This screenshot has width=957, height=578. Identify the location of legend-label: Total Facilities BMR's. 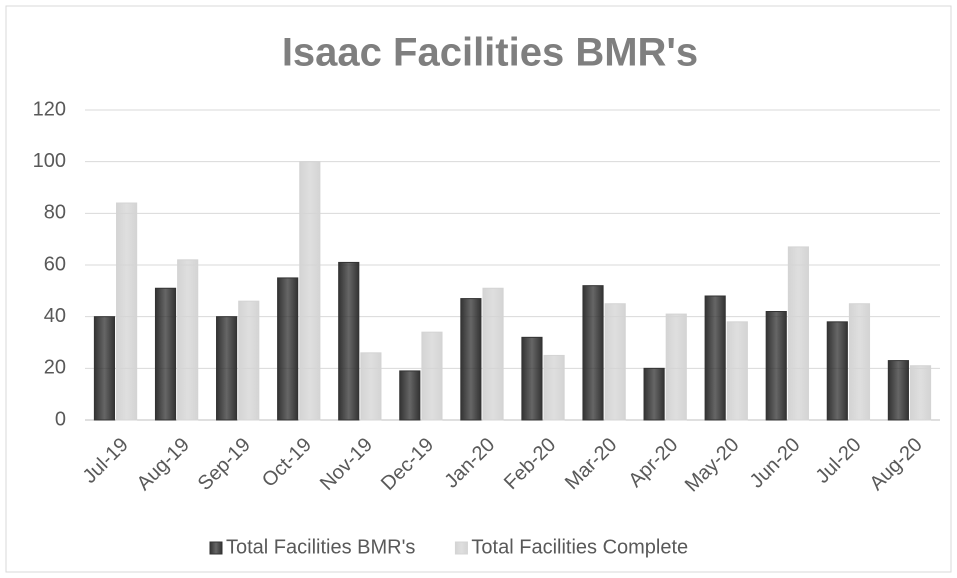
(320, 547).